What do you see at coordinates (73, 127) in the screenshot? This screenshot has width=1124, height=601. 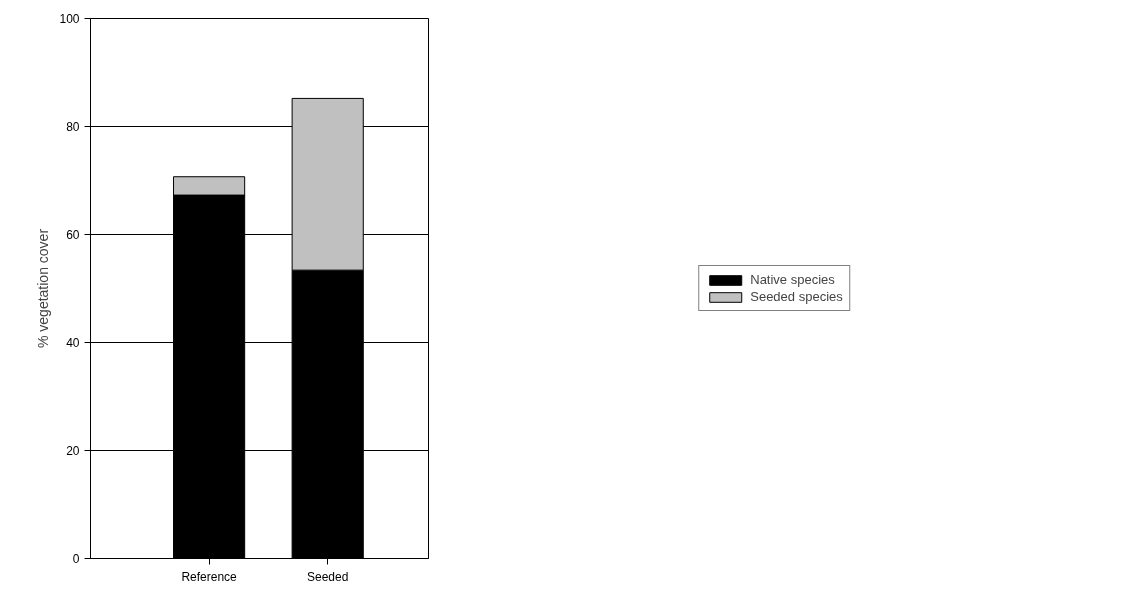 I see `y-tick-label: 80` at bounding box center [73, 127].